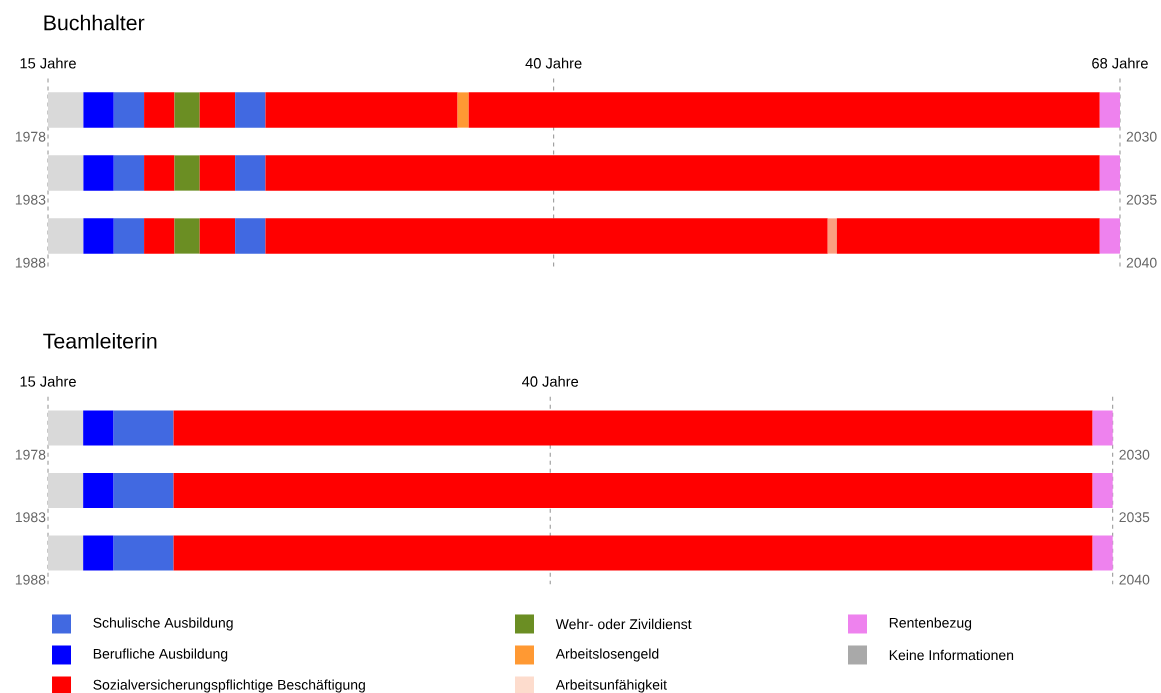  Describe the element at coordinates (100, 340) in the screenshot. I see `chart-title: Teamleiterin` at that location.